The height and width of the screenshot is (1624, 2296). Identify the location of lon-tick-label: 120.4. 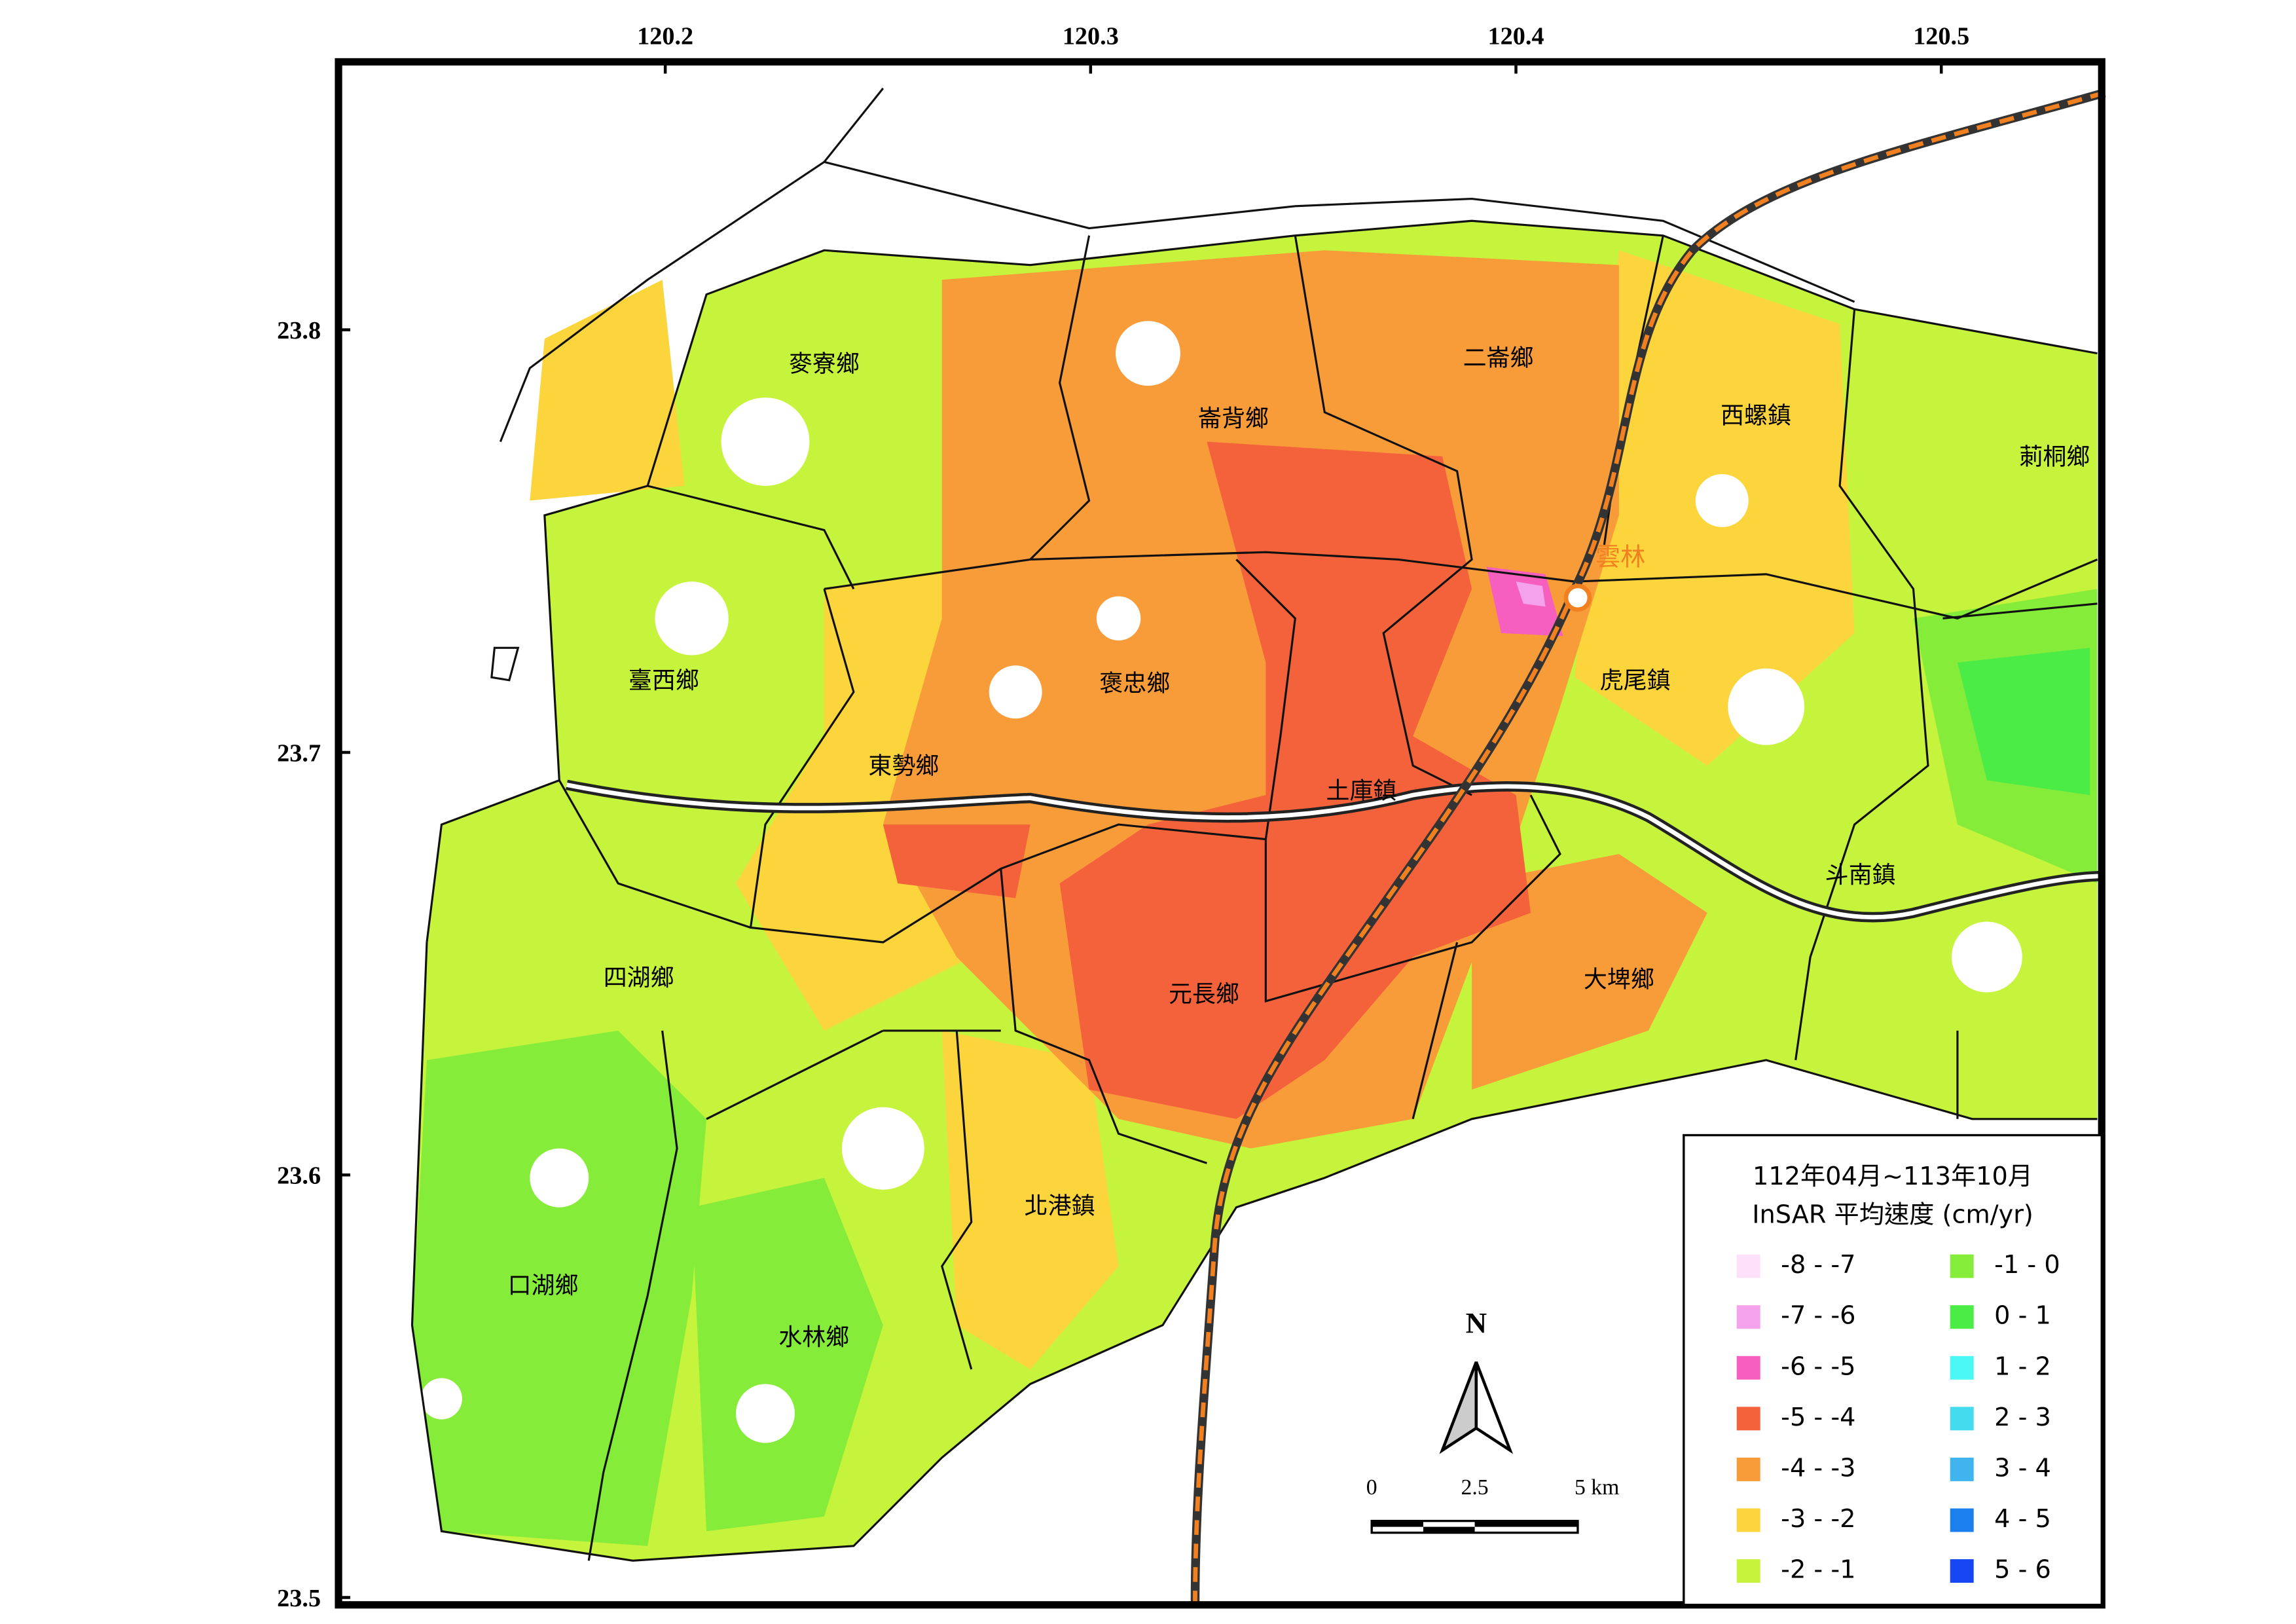
(1516, 36).